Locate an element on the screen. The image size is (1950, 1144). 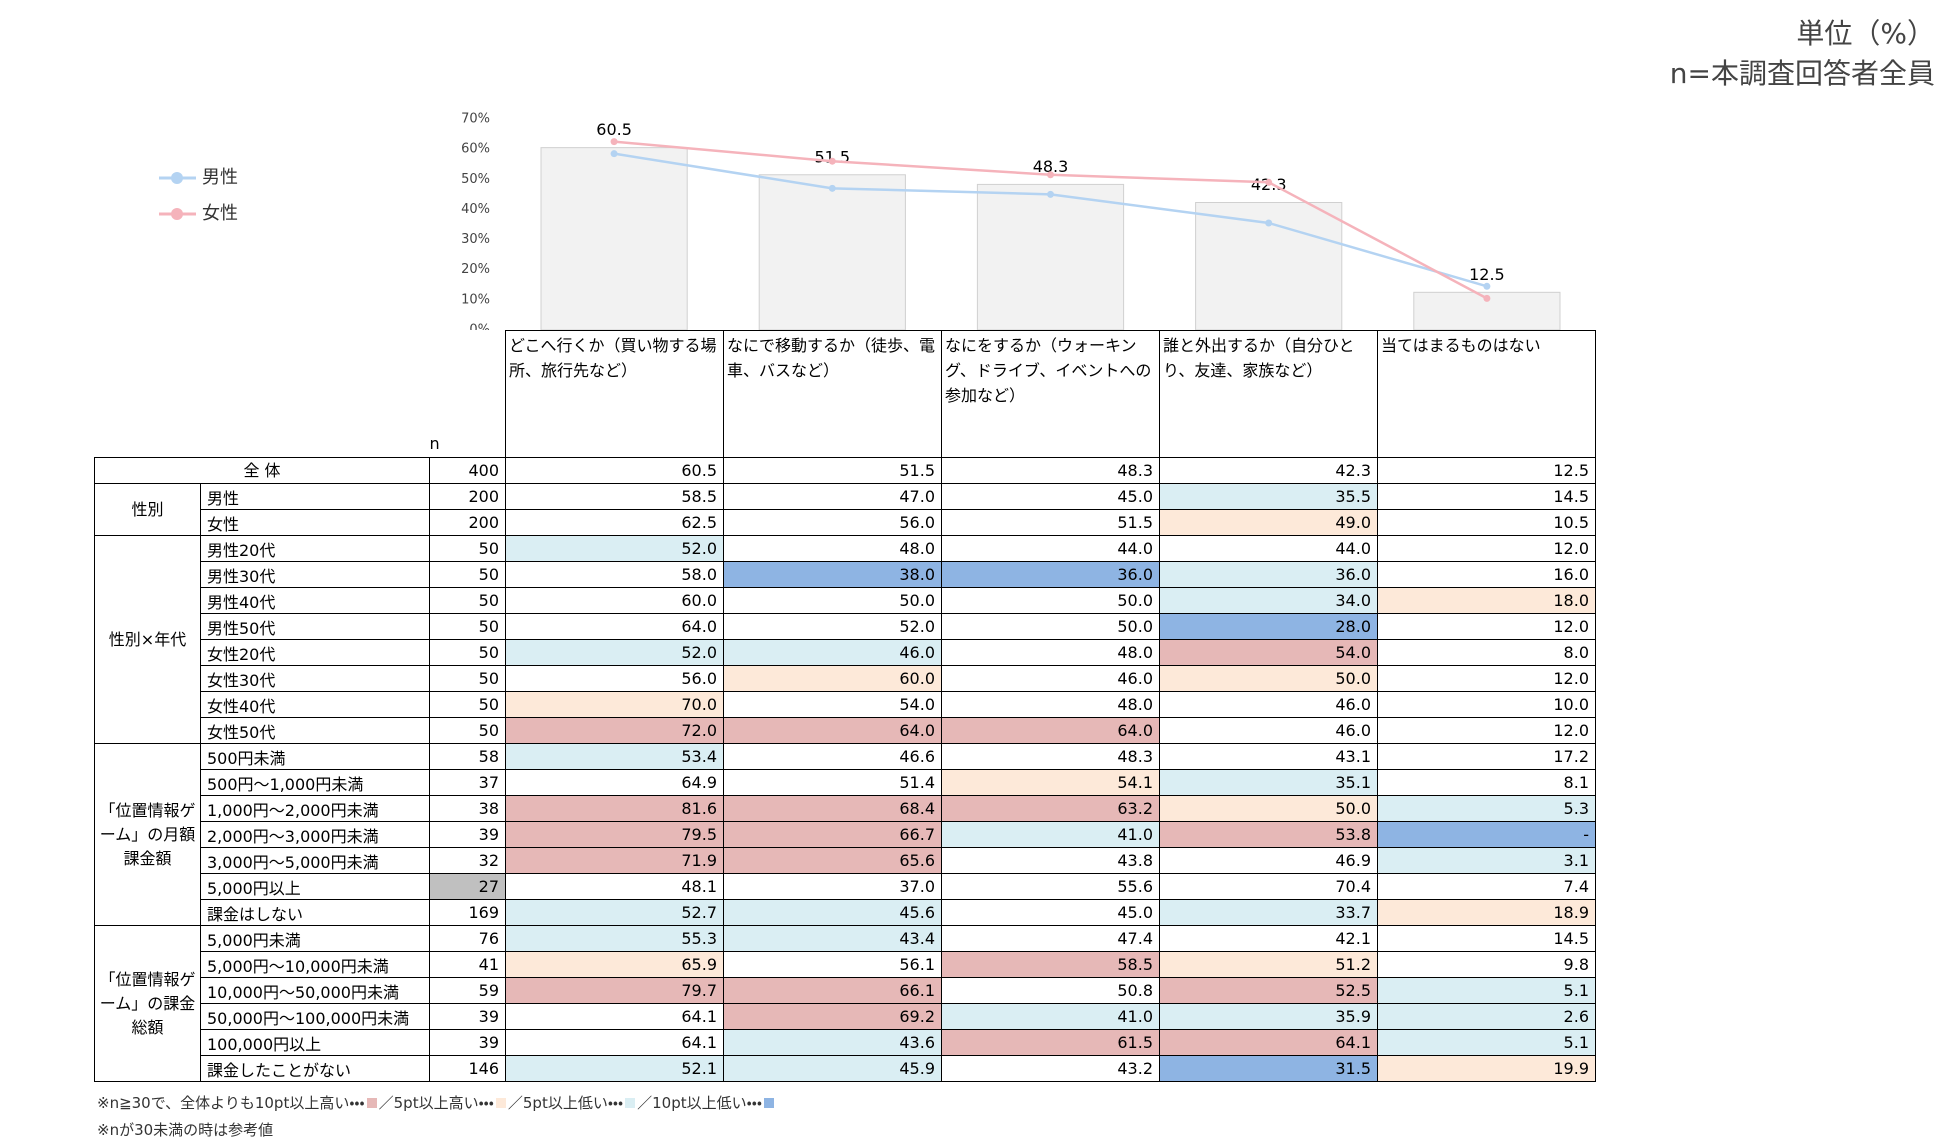
value-cell: 48.1 is located at coordinates (614, 886).